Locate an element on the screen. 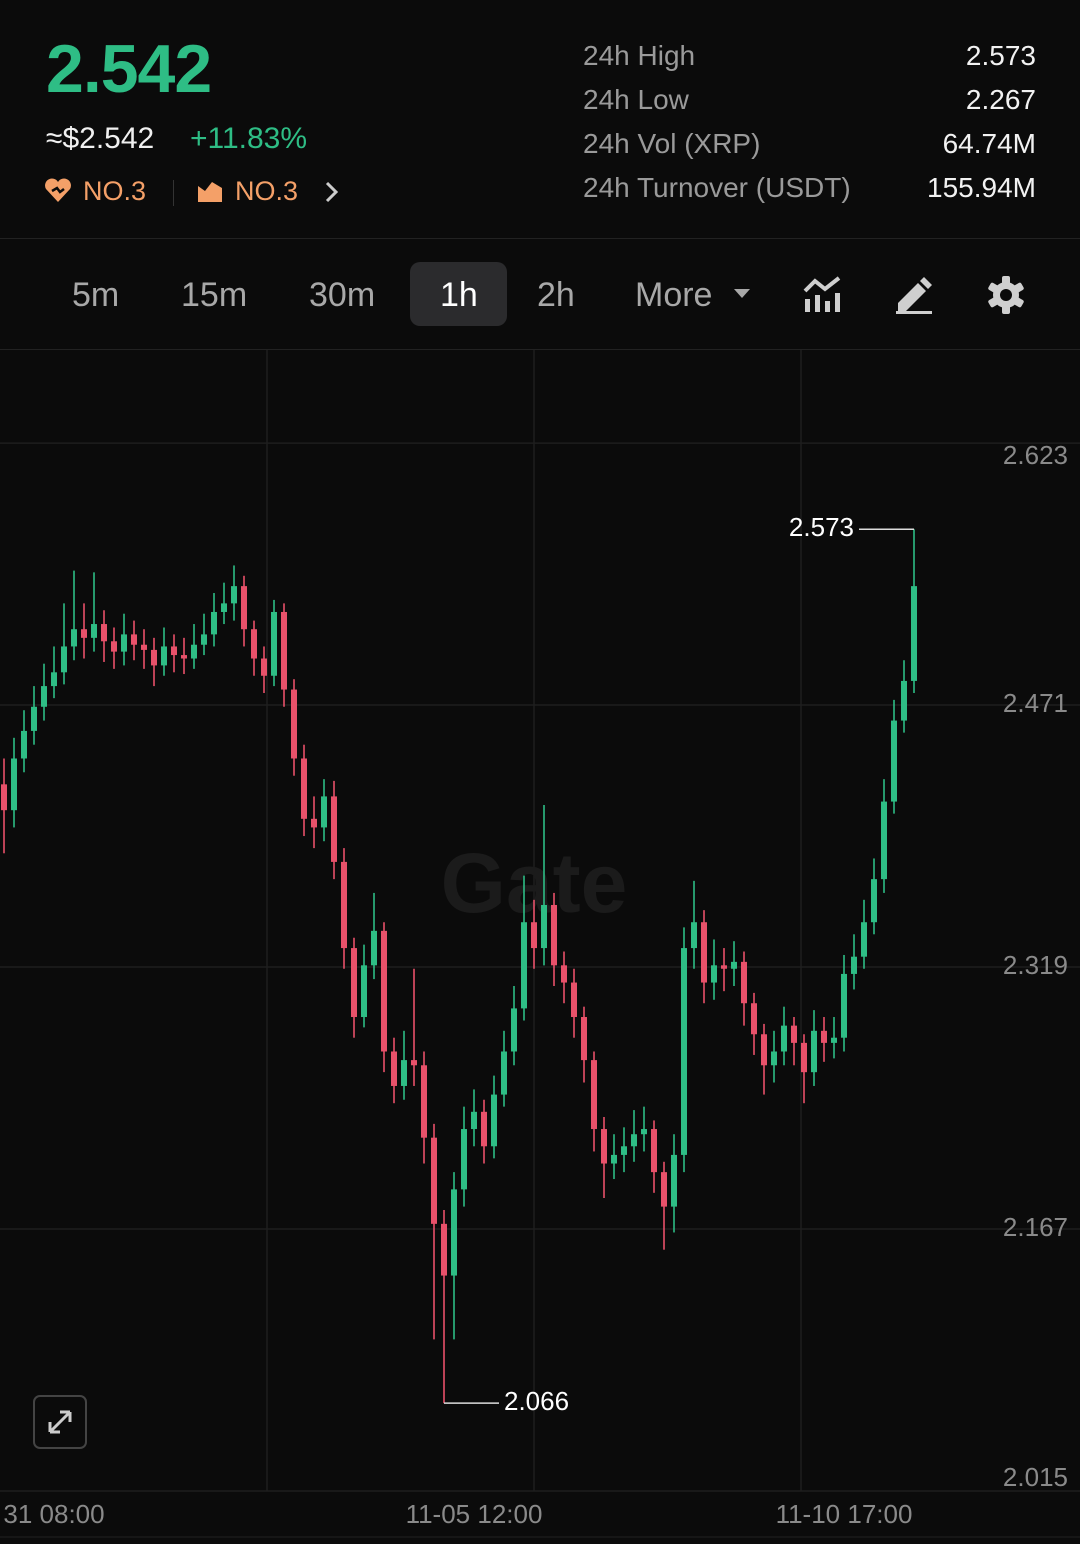  fullscreen-icon is located at coordinates (60, 1422).